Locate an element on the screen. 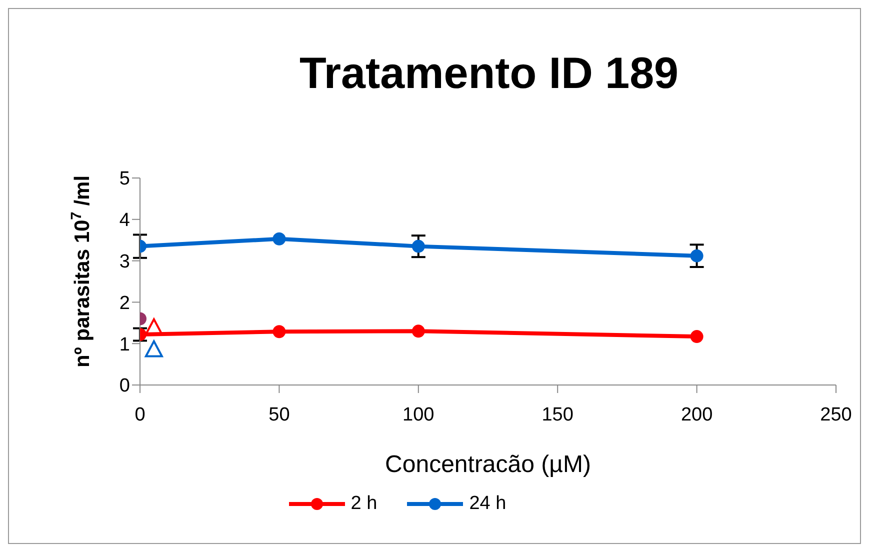  x-tick-label: 150 is located at coordinates (558, 415).